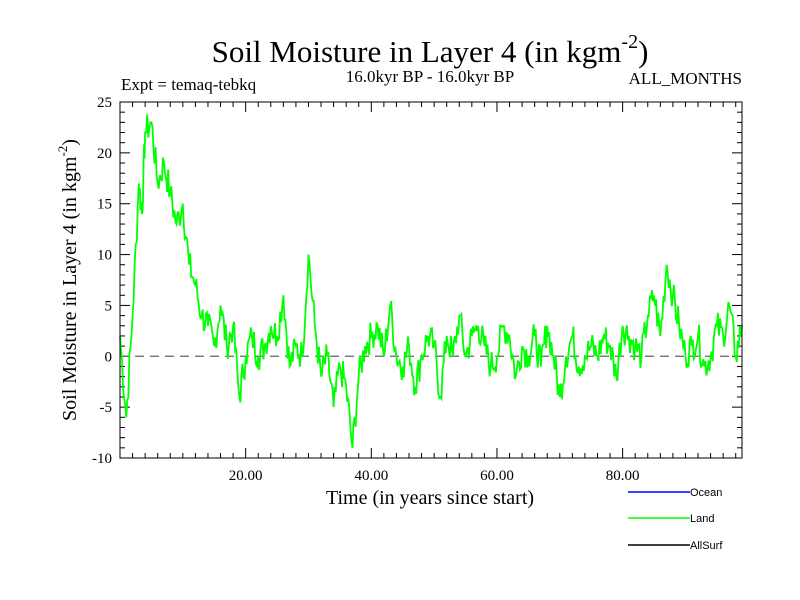  I want to click on x-axis-label: Time (in years since start), so click(430, 498).